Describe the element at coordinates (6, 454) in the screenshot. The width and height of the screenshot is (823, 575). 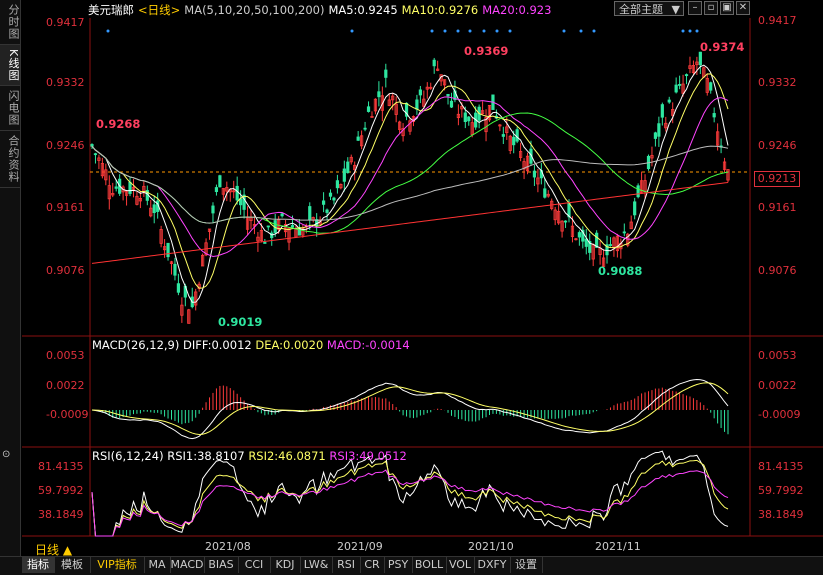
I see `rsi-settings-icon: ⊙` at that location.